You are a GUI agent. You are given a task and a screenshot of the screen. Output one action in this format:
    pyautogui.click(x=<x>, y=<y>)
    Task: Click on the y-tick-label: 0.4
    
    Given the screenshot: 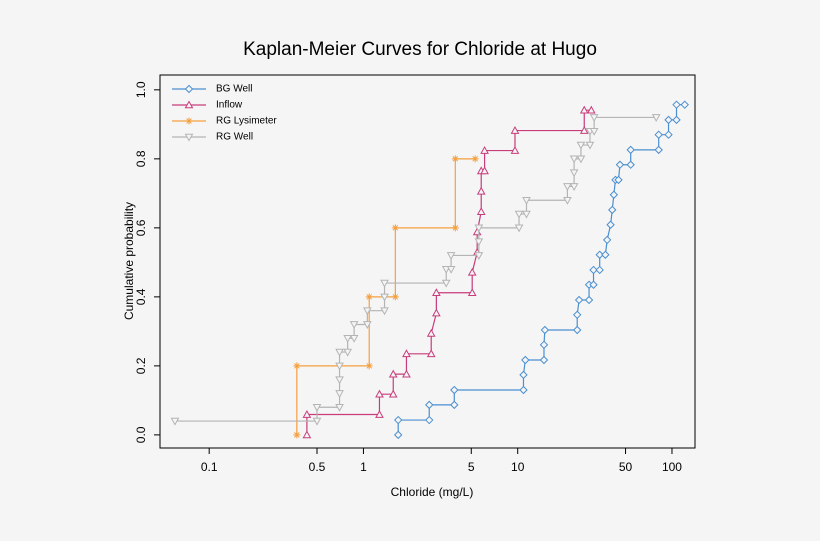 What is the action you would take?
    pyautogui.click(x=141, y=296)
    